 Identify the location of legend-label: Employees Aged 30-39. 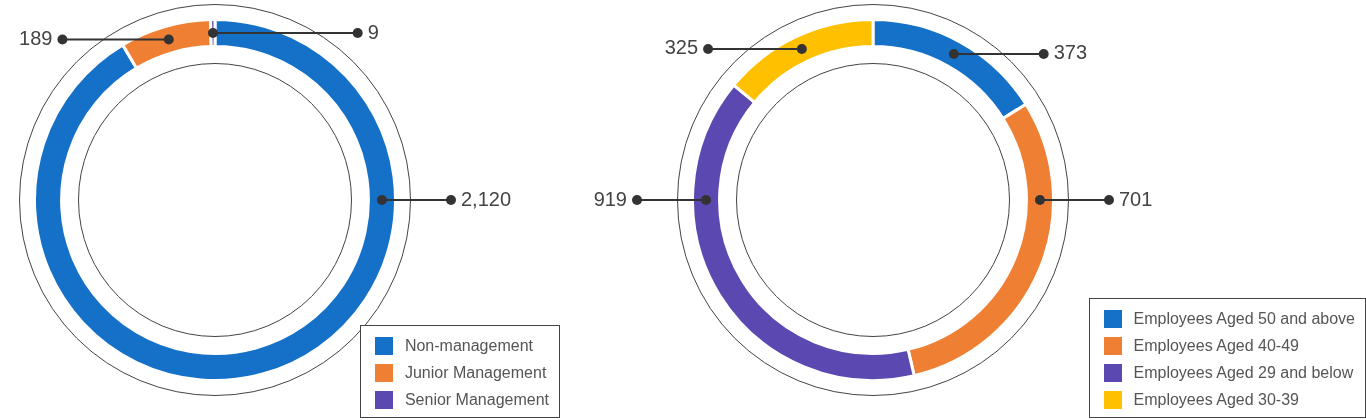
(1216, 399).